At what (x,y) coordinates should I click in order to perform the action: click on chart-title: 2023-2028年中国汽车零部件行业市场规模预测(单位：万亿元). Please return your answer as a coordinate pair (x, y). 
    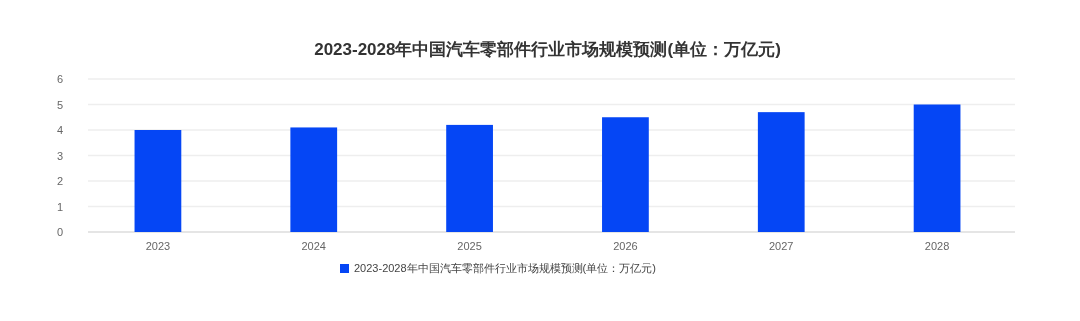
    Looking at the image, I should click on (547, 49).